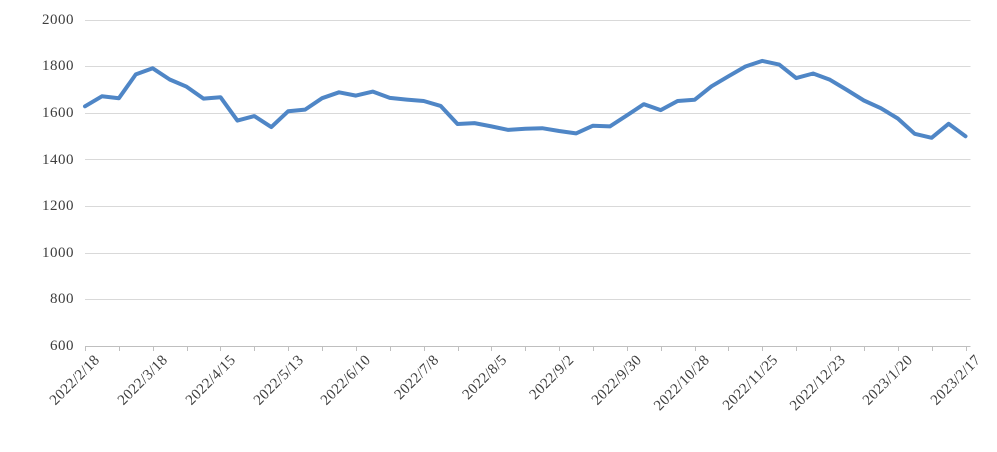  What do you see at coordinates (58, 112) in the screenshot?
I see `y-axis-label: 1600` at bounding box center [58, 112].